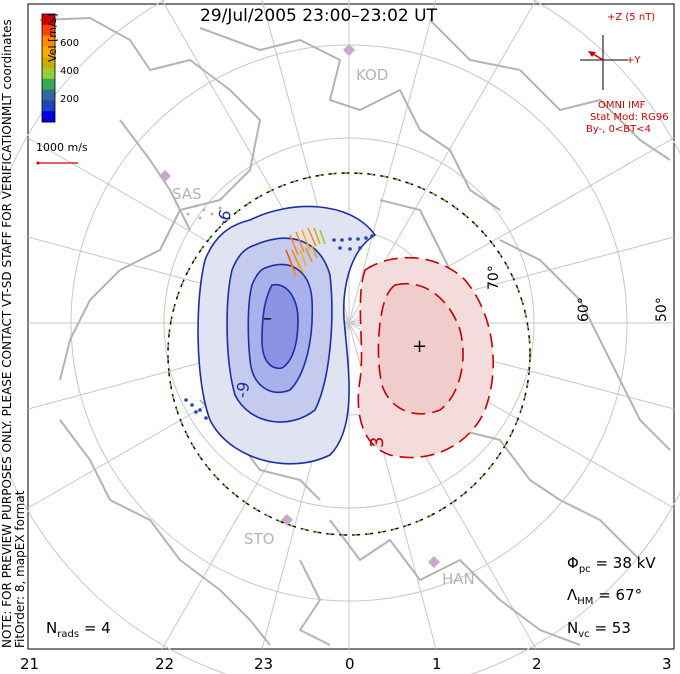 This screenshot has width=680, height=674. What do you see at coordinates (20, 569) in the screenshot?
I see `fit-order-note: FitOrder: 8, mapEX format` at bounding box center [20, 569].